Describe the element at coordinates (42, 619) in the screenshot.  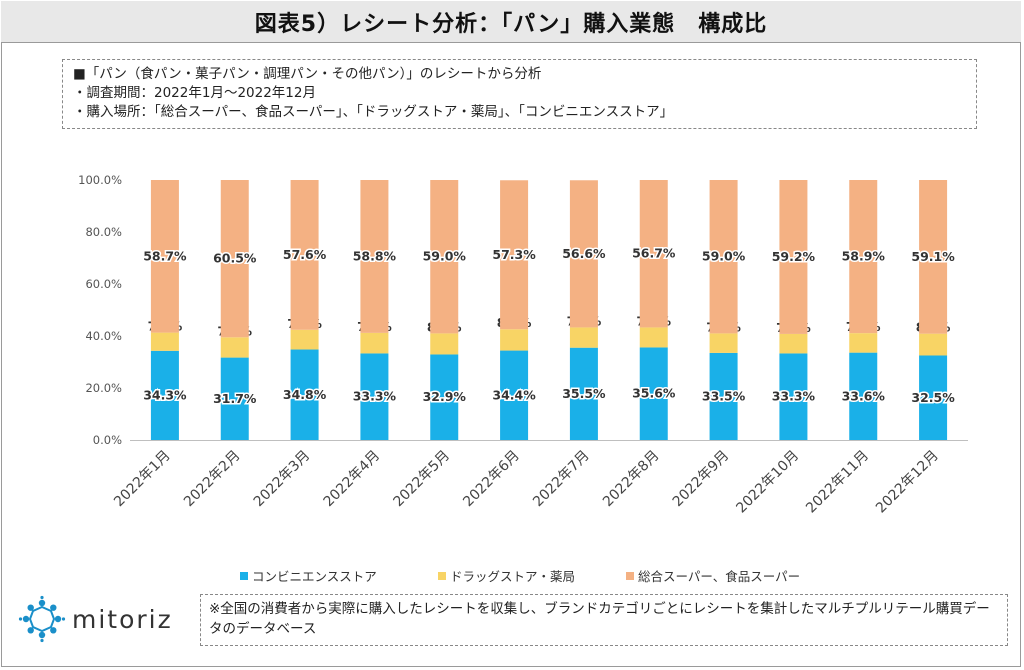
I see `logo-icon` at that location.